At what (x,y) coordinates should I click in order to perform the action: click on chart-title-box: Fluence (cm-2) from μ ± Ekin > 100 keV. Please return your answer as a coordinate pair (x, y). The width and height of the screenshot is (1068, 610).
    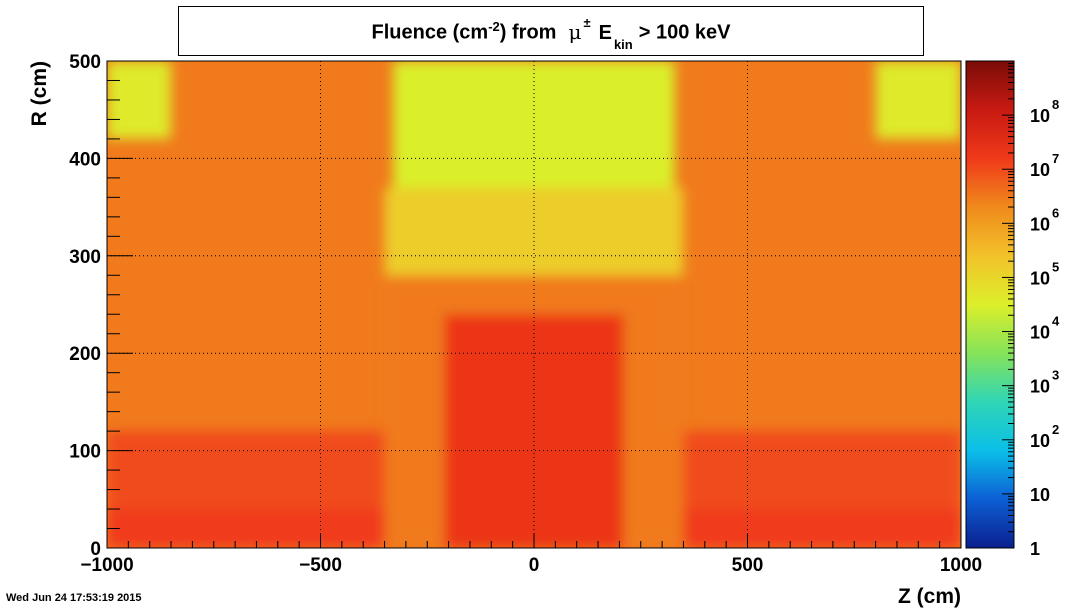
    Looking at the image, I should click on (551, 31).